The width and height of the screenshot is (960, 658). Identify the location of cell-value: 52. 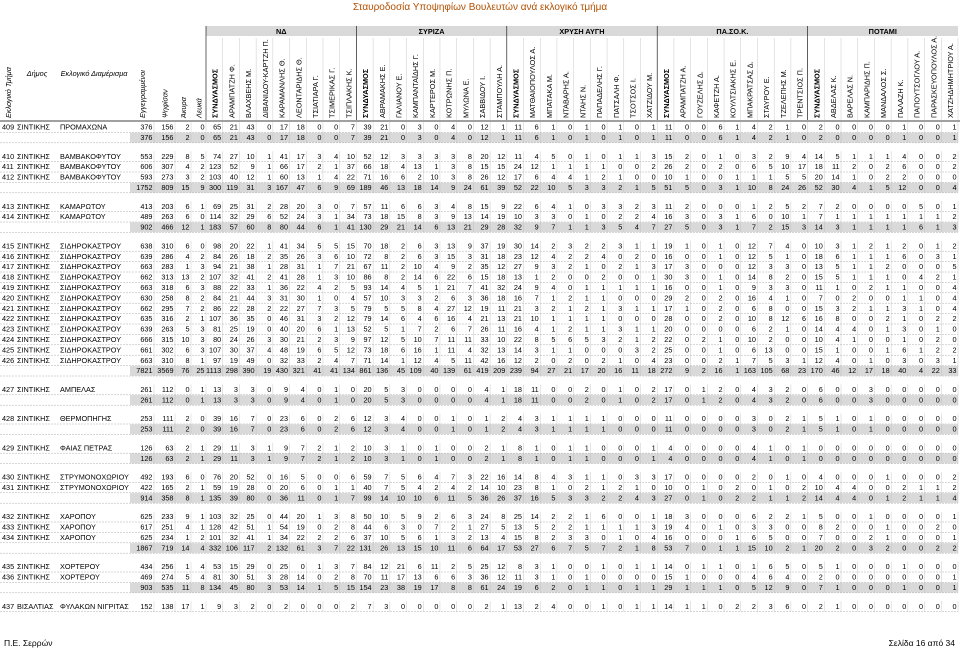
(819, 187).